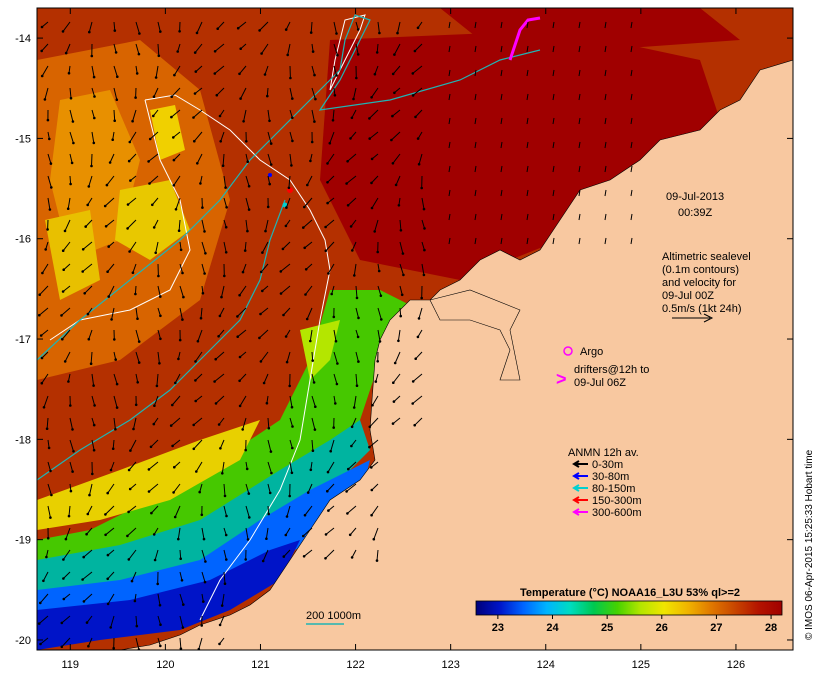 Image resolution: width=820 pixels, height=680 pixels. What do you see at coordinates (603, 489) in the screenshot?
I see `anmn-item: 80-150m` at bounding box center [603, 489].